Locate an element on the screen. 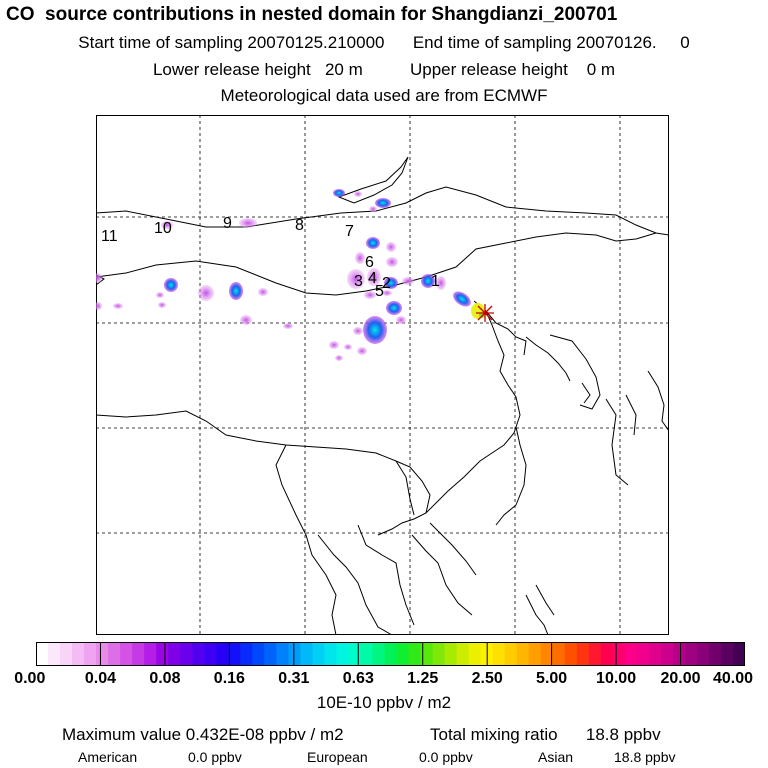 This screenshot has height=768, width=768. trajectory-label-7: 7 is located at coordinates (349, 231).